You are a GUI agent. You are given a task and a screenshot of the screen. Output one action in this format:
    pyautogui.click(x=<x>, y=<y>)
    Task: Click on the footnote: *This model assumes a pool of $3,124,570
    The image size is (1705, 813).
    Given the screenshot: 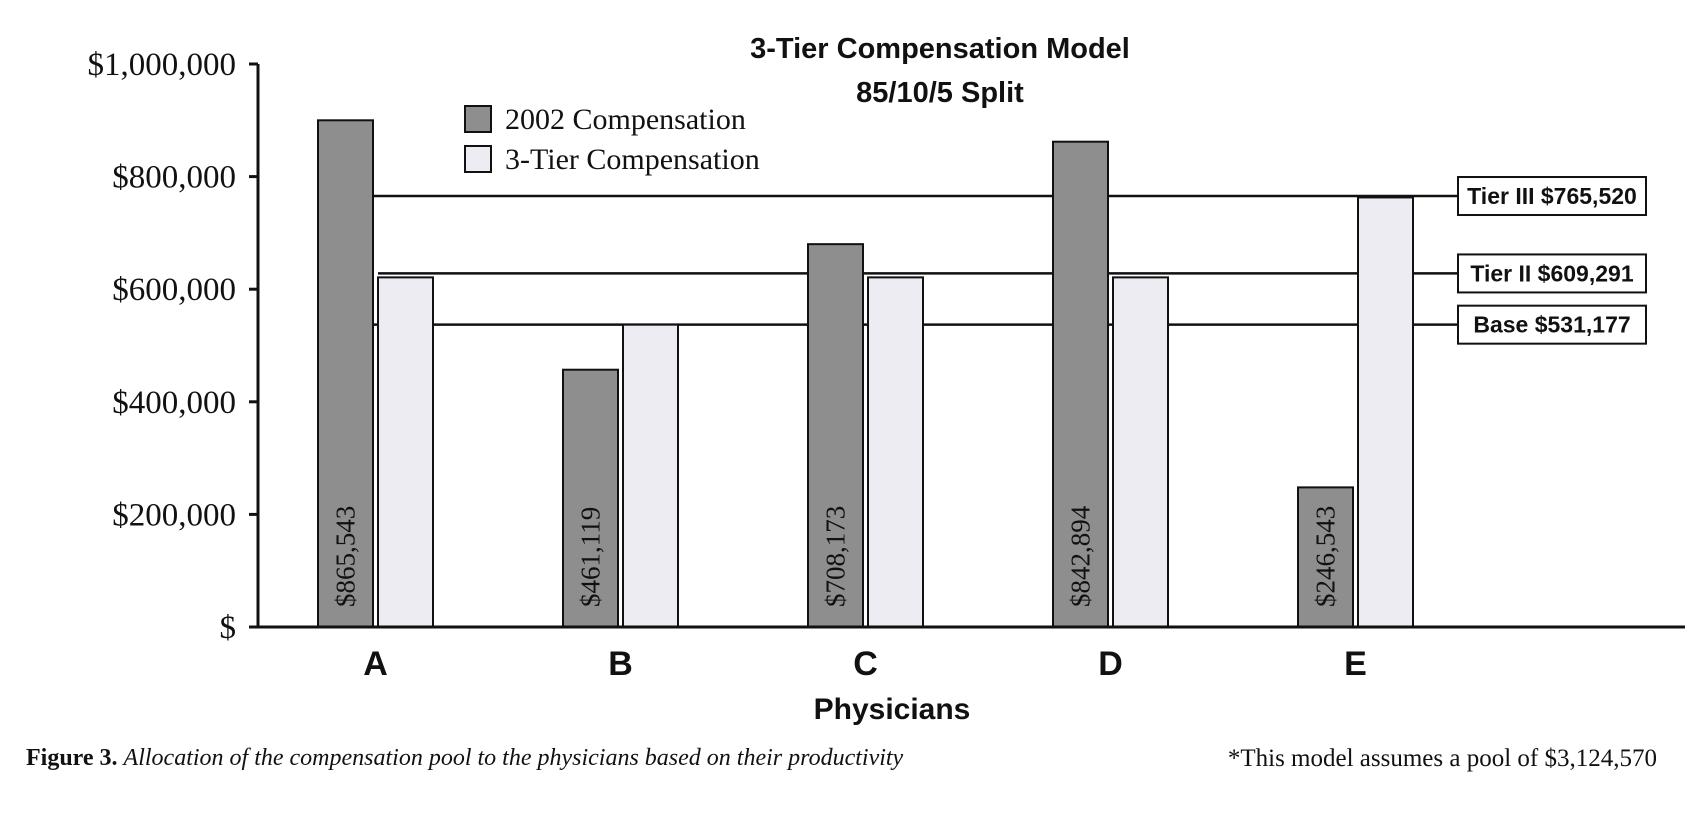 What is the action you would take?
    pyautogui.click(x=1442, y=758)
    